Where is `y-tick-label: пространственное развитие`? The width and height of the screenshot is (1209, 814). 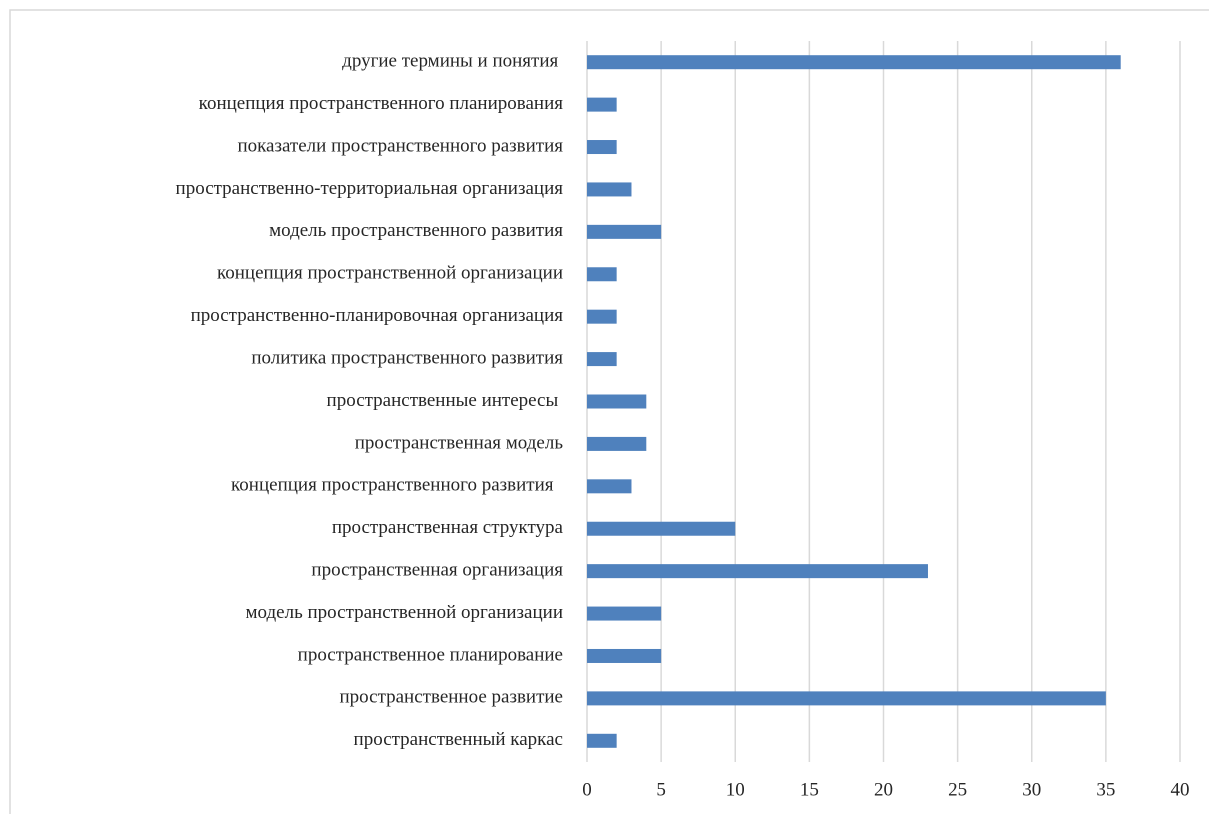
y-tick-label: пространственное развитие is located at coordinates (451, 697).